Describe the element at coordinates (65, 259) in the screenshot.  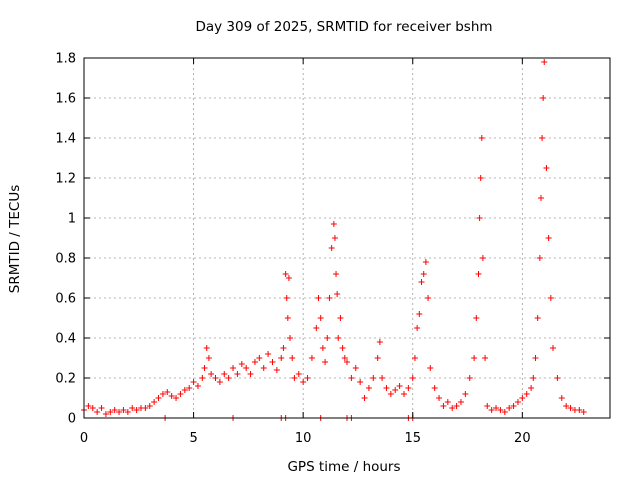
I see `y-tick-label: 0.8` at that location.